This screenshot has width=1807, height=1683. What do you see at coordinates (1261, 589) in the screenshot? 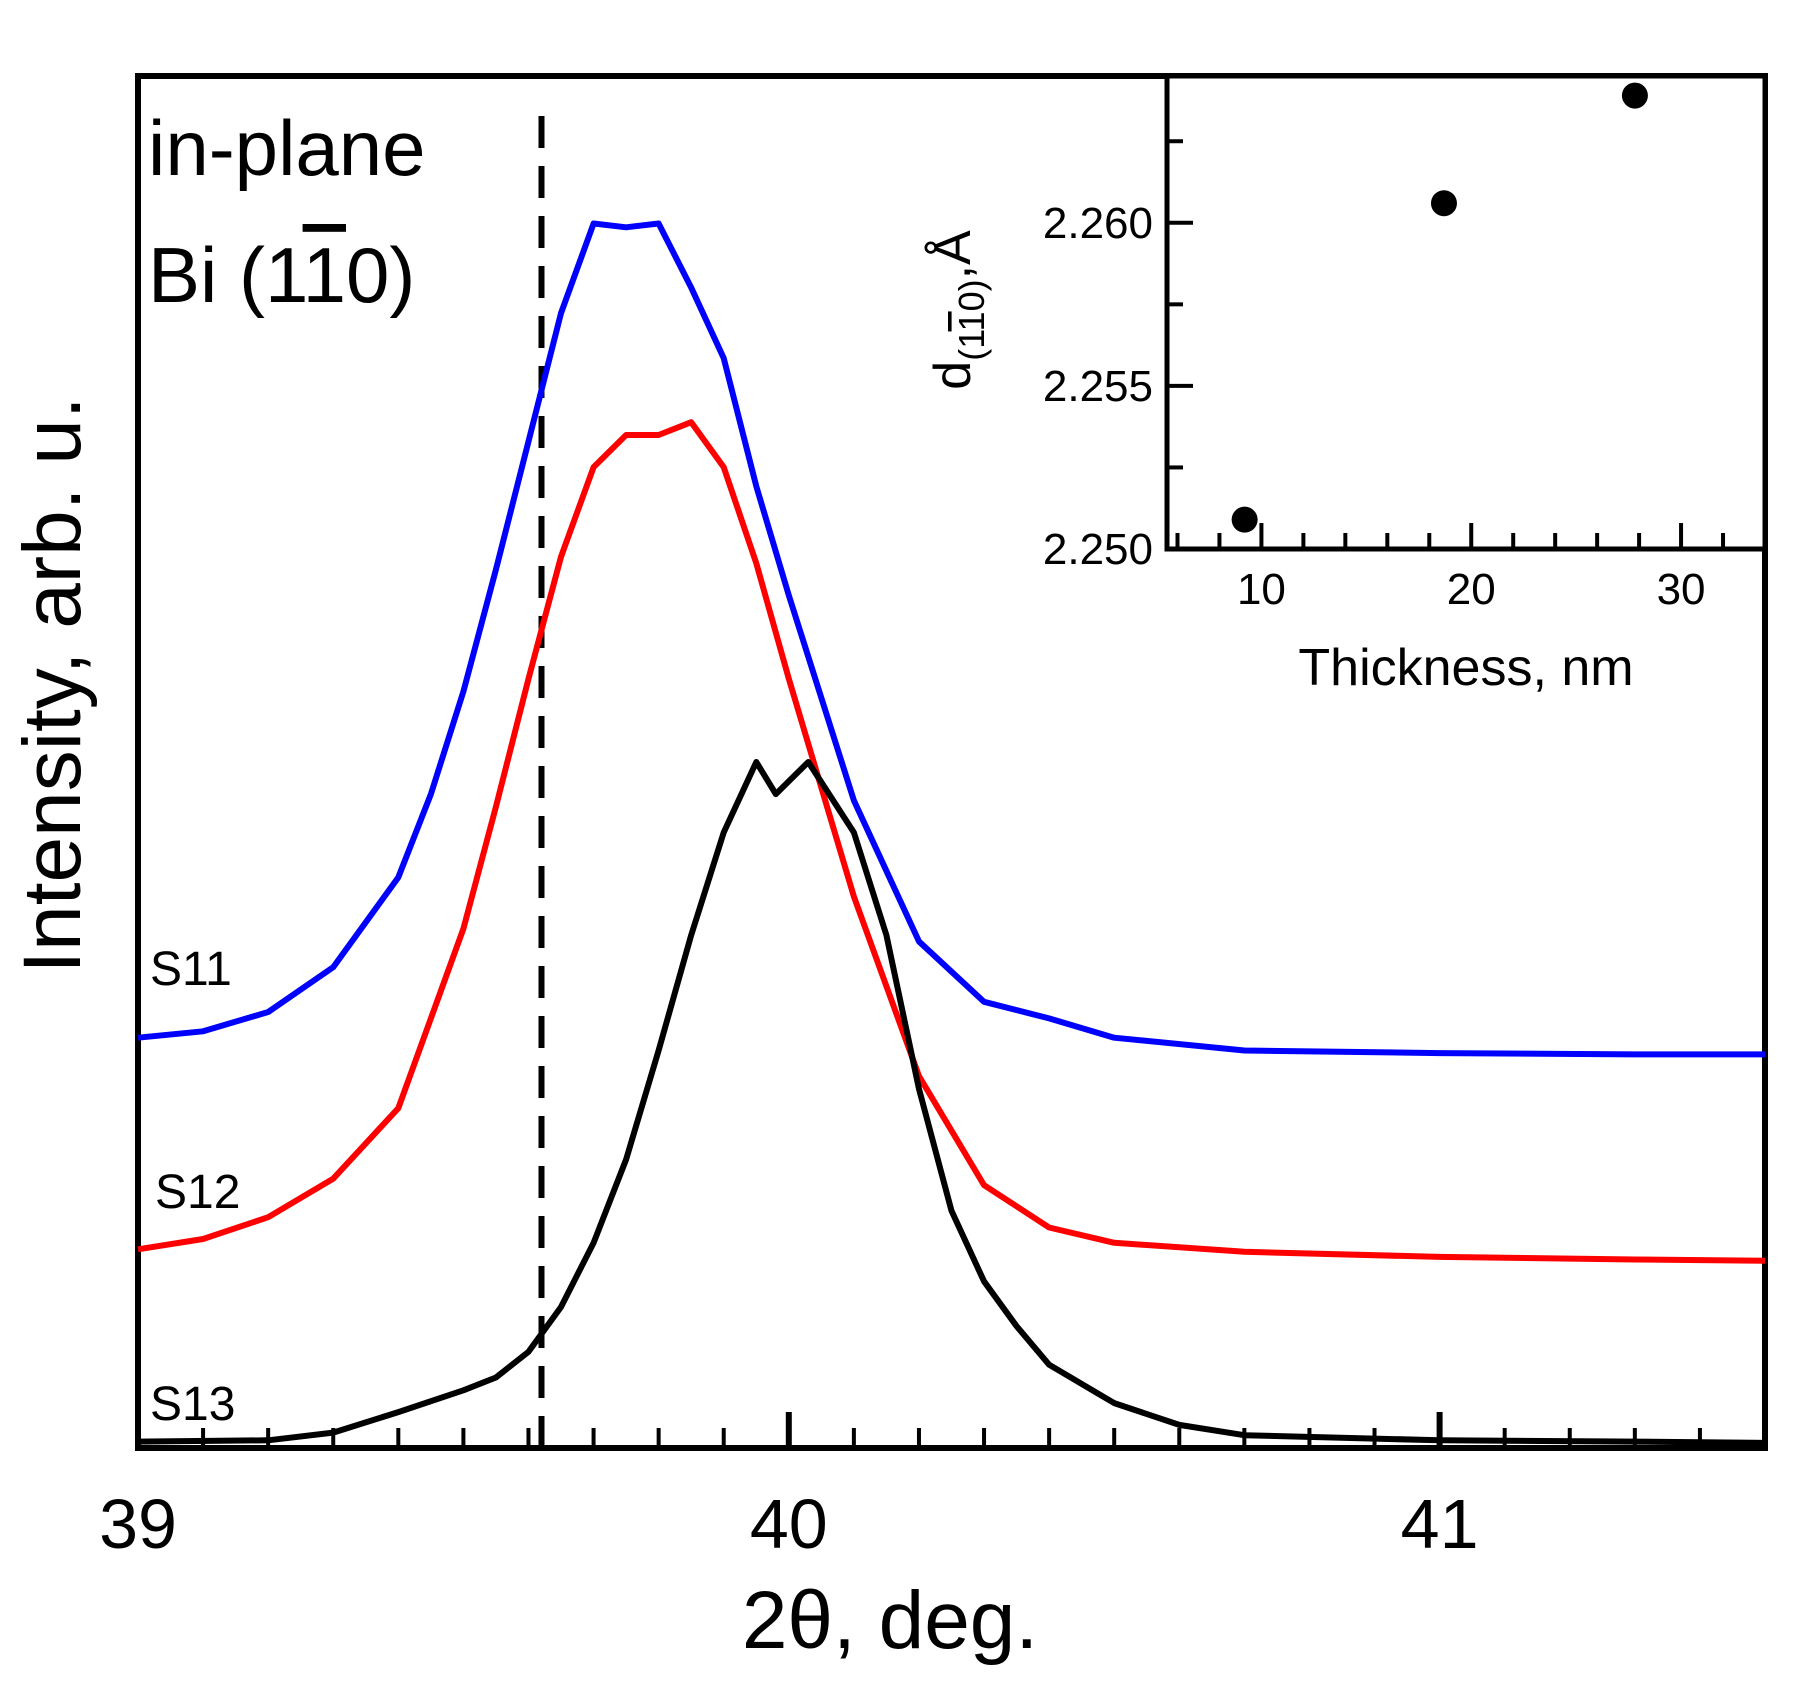
I see `inset-x-tick-label-10: 10` at bounding box center [1261, 589].